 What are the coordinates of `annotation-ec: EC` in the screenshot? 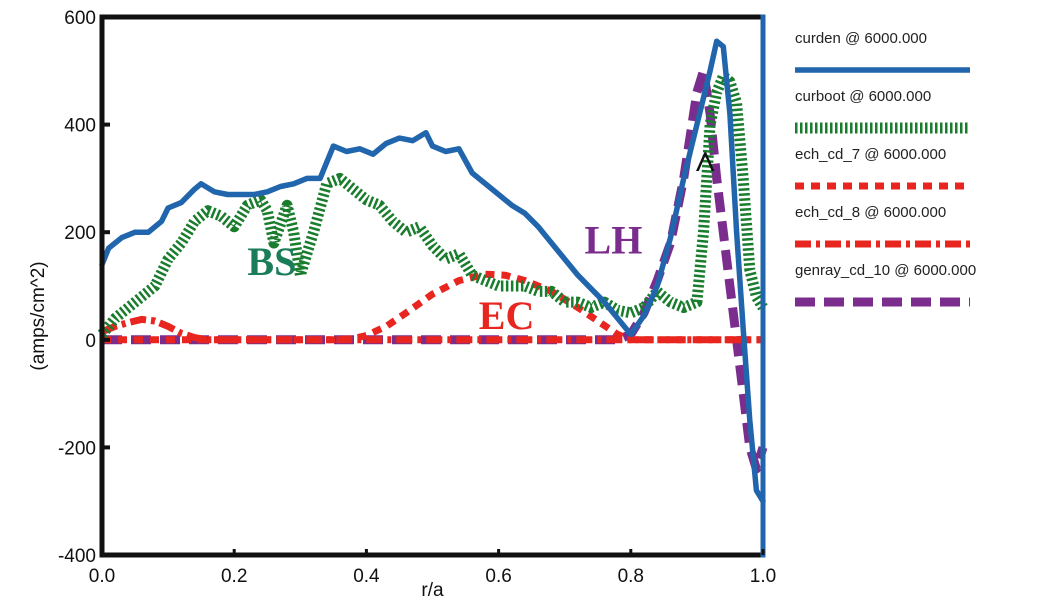 It's located at (507, 315).